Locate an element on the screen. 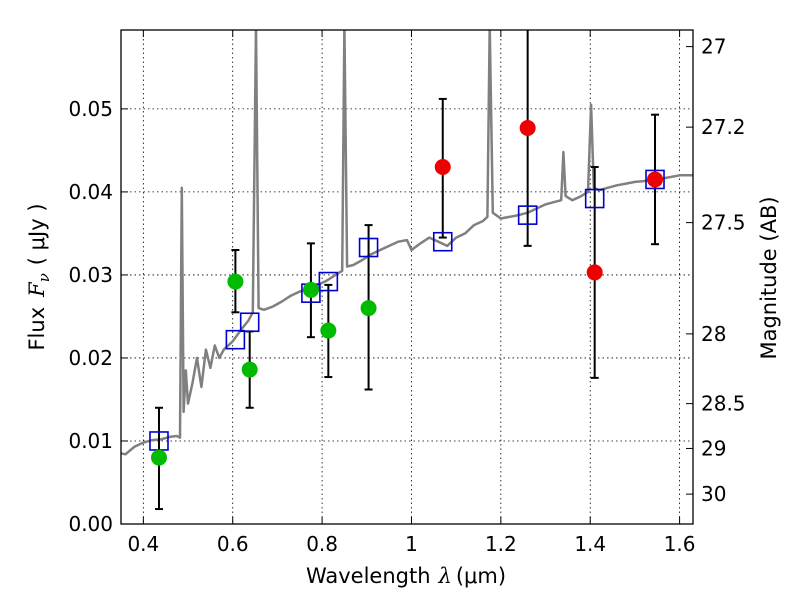 The image size is (800, 600). y-tick-label: 0.00 is located at coordinates (90, 524).